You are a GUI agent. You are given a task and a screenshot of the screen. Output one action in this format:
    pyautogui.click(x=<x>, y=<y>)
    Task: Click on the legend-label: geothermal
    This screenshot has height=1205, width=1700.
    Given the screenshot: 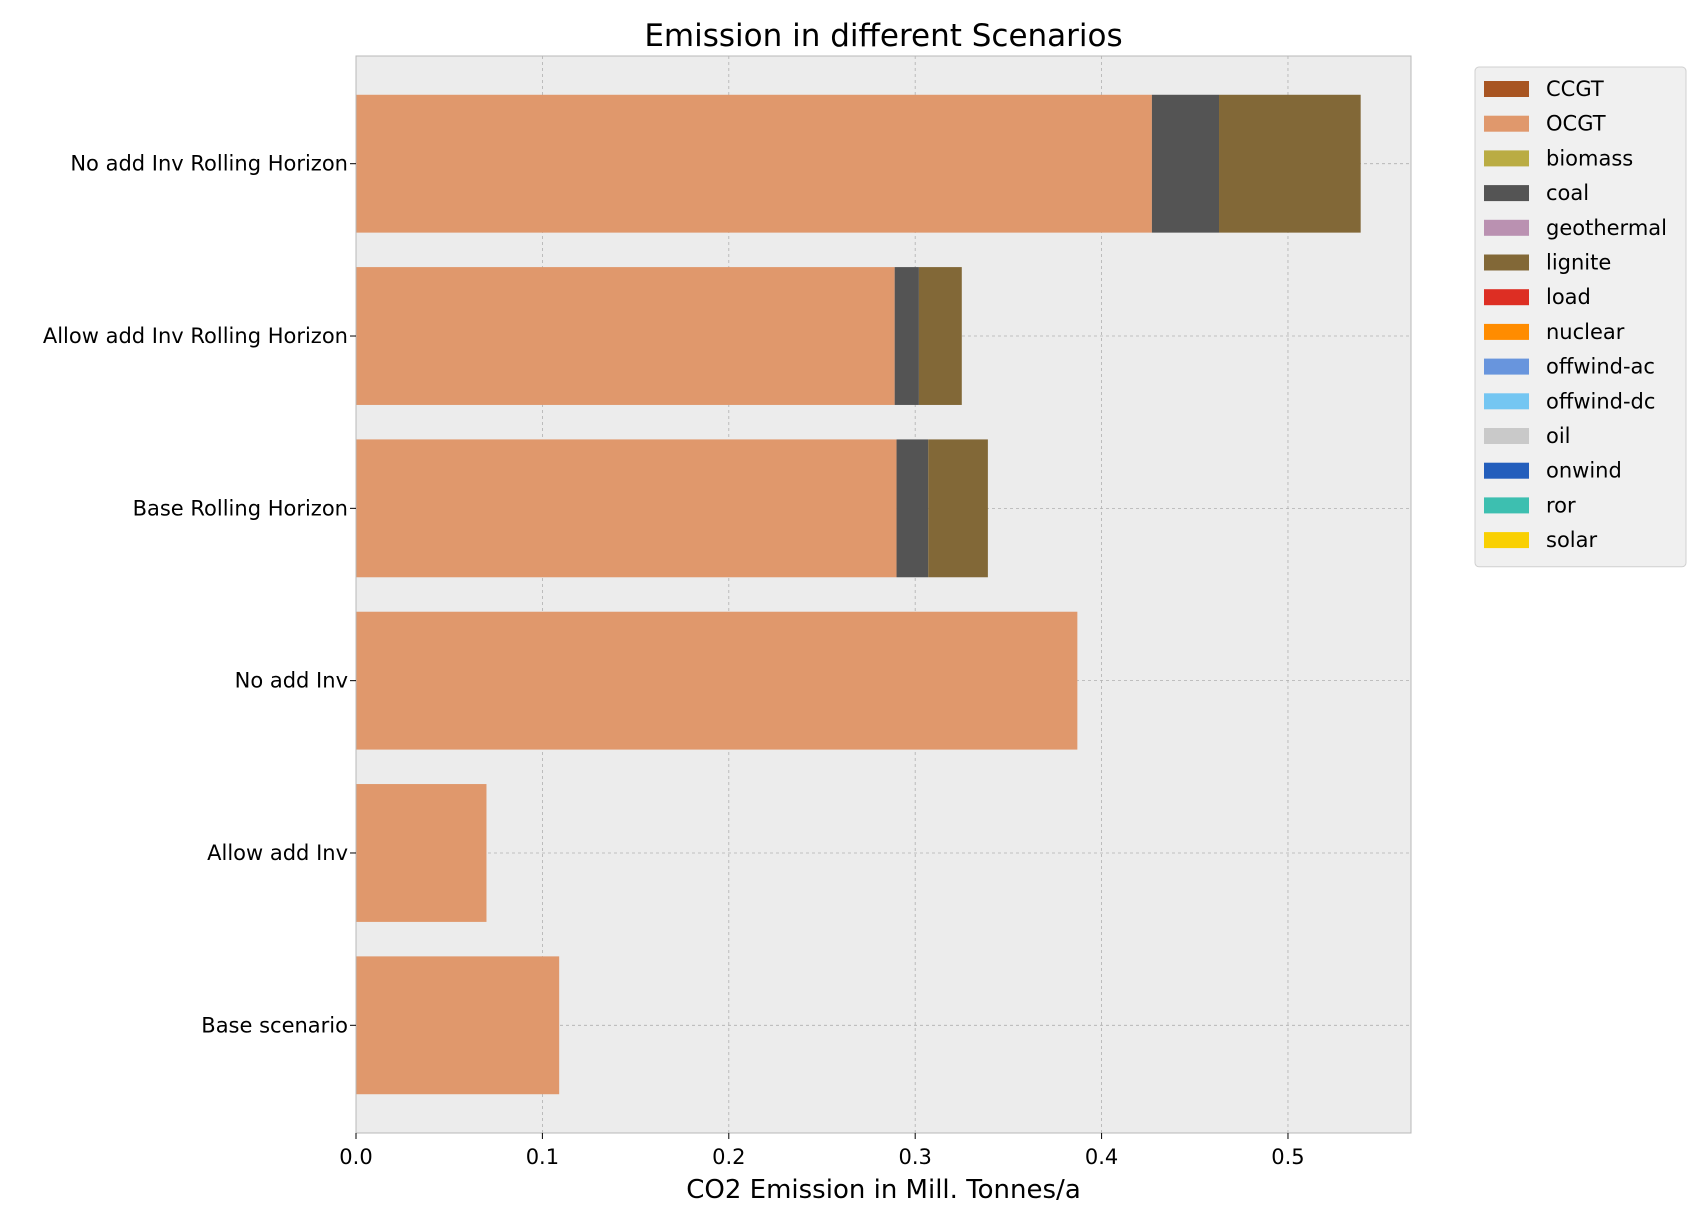 What is the action you would take?
    pyautogui.click(x=1606, y=228)
    